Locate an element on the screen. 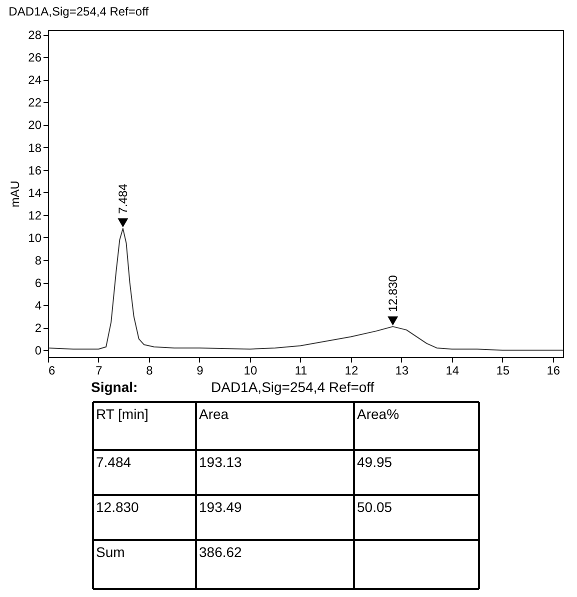 The width and height of the screenshot is (577, 597). annotation: 12.830 is located at coordinates (393, 293).